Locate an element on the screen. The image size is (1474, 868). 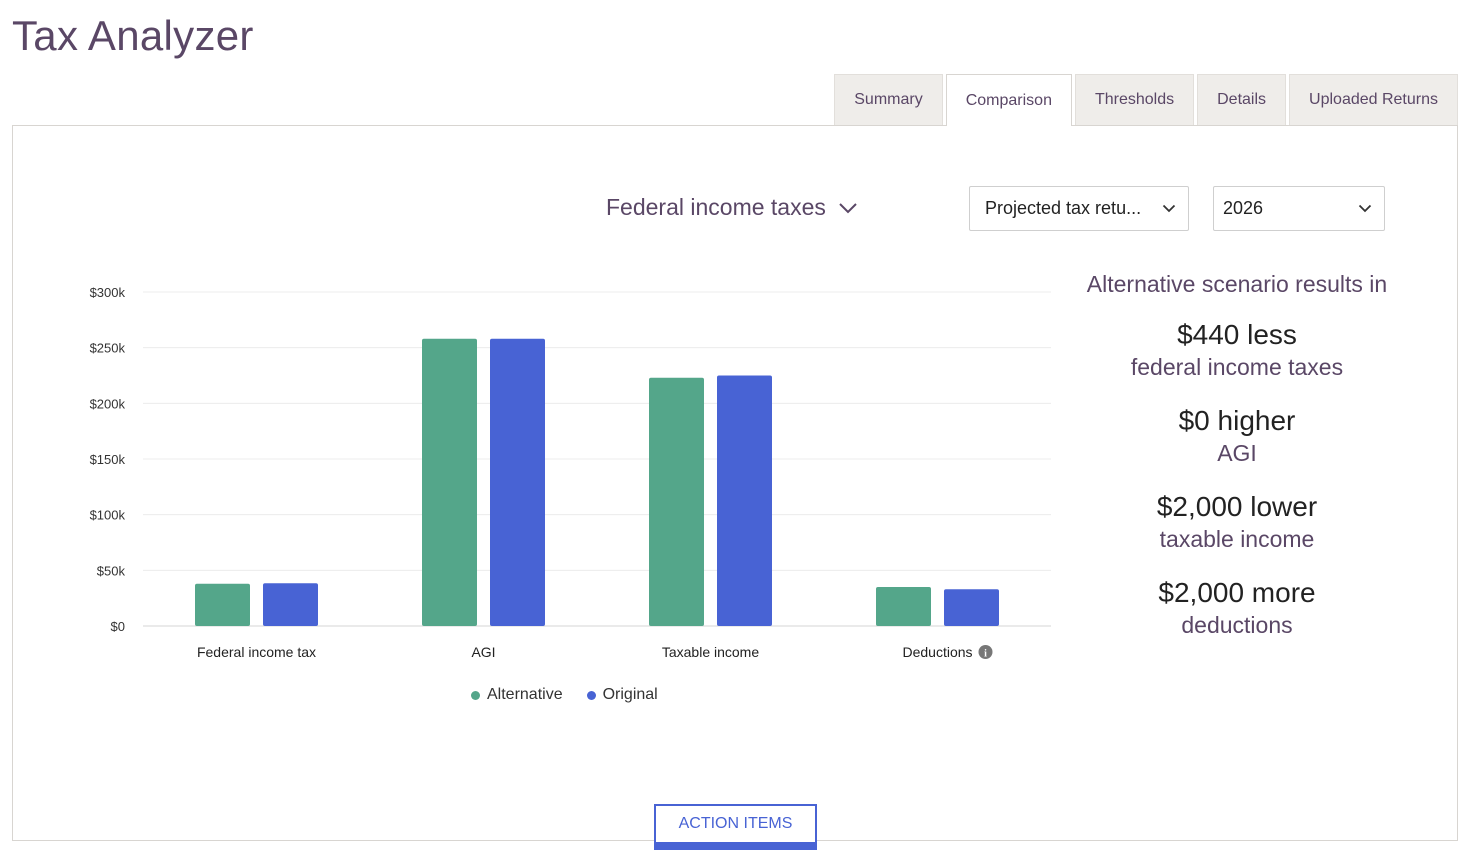
tab-thresholds: Thresholds is located at coordinates (1134, 99).